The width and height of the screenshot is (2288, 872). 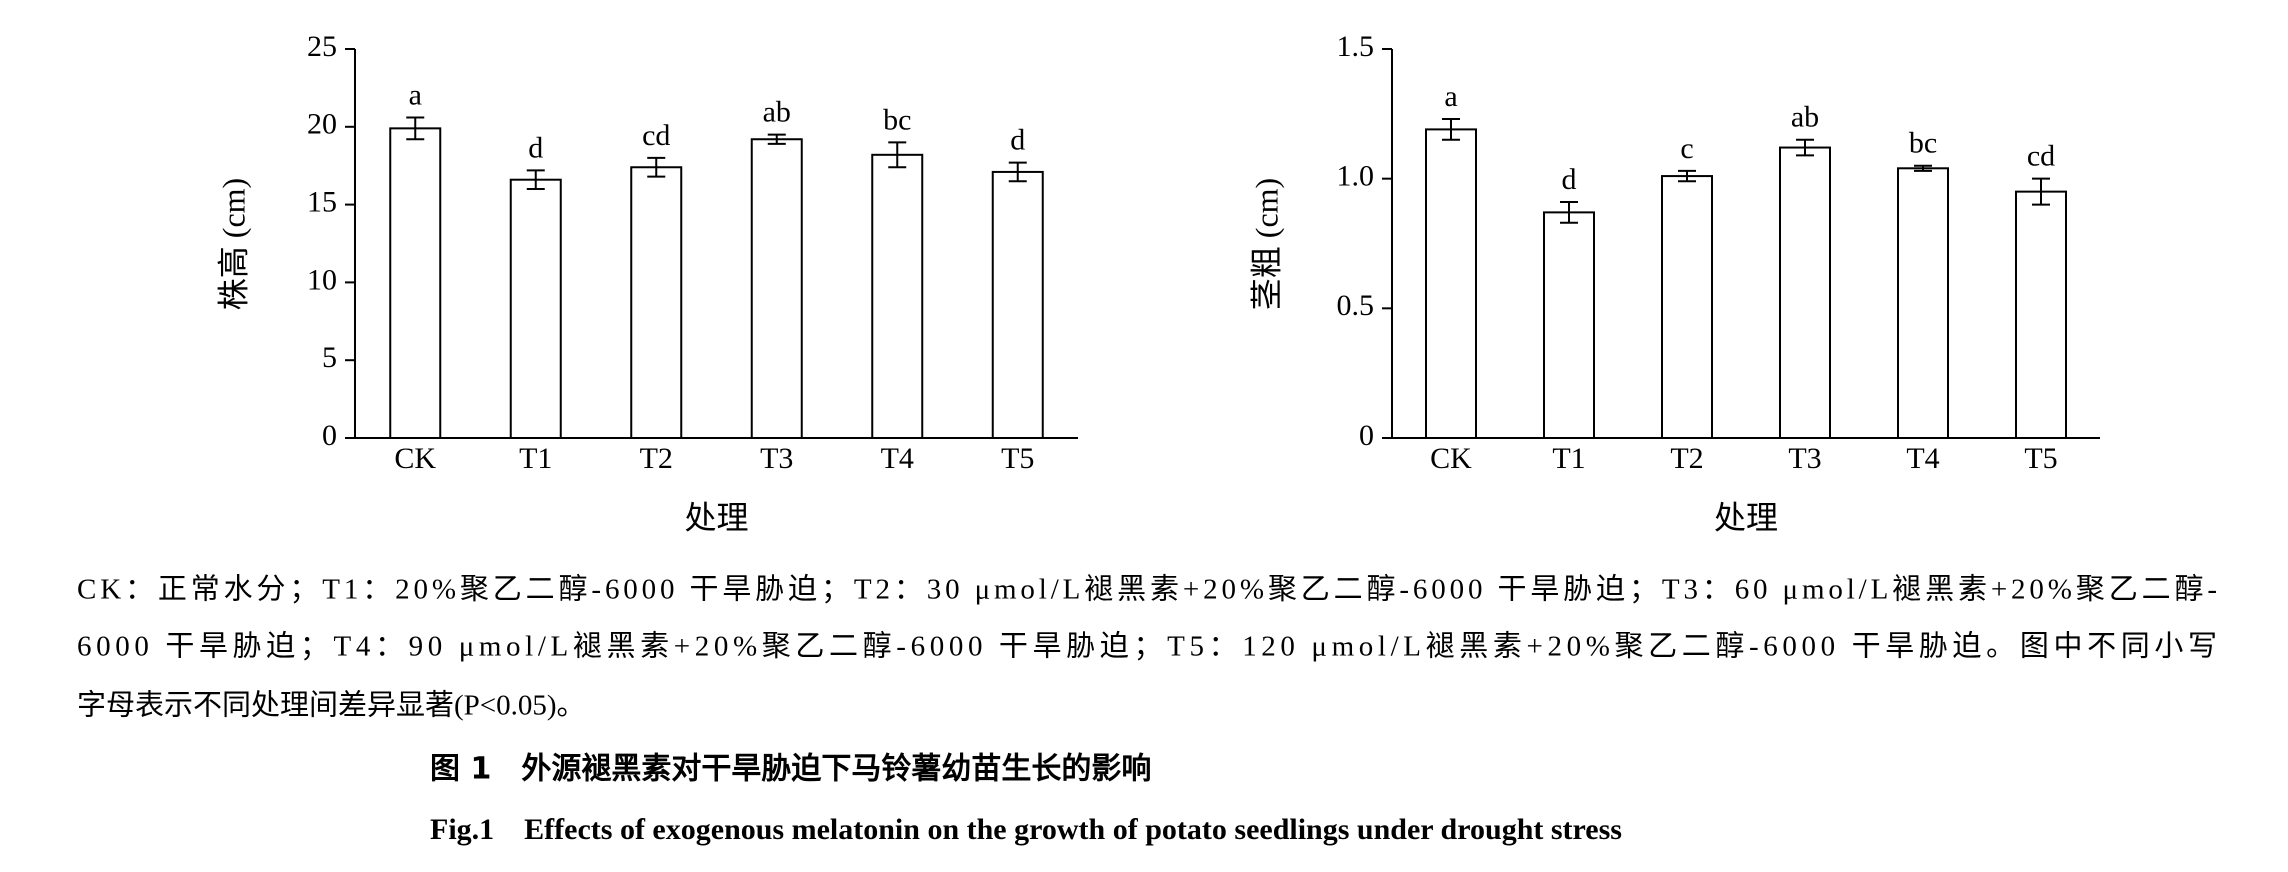 What do you see at coordinates (790, 769) in the screenshot?
I see `figure-title-cn: 图 1 外源褪黑素对干旱胁迫下马铃薯幼苗生长的影响` at bounding box center [790, 769].